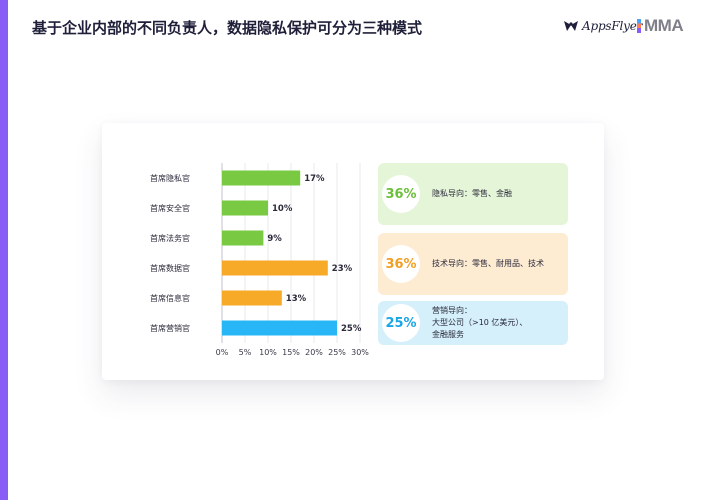  I want to click on summary-box-privacy: 36% 隐私导向：零售、金融, so click(473, 194).